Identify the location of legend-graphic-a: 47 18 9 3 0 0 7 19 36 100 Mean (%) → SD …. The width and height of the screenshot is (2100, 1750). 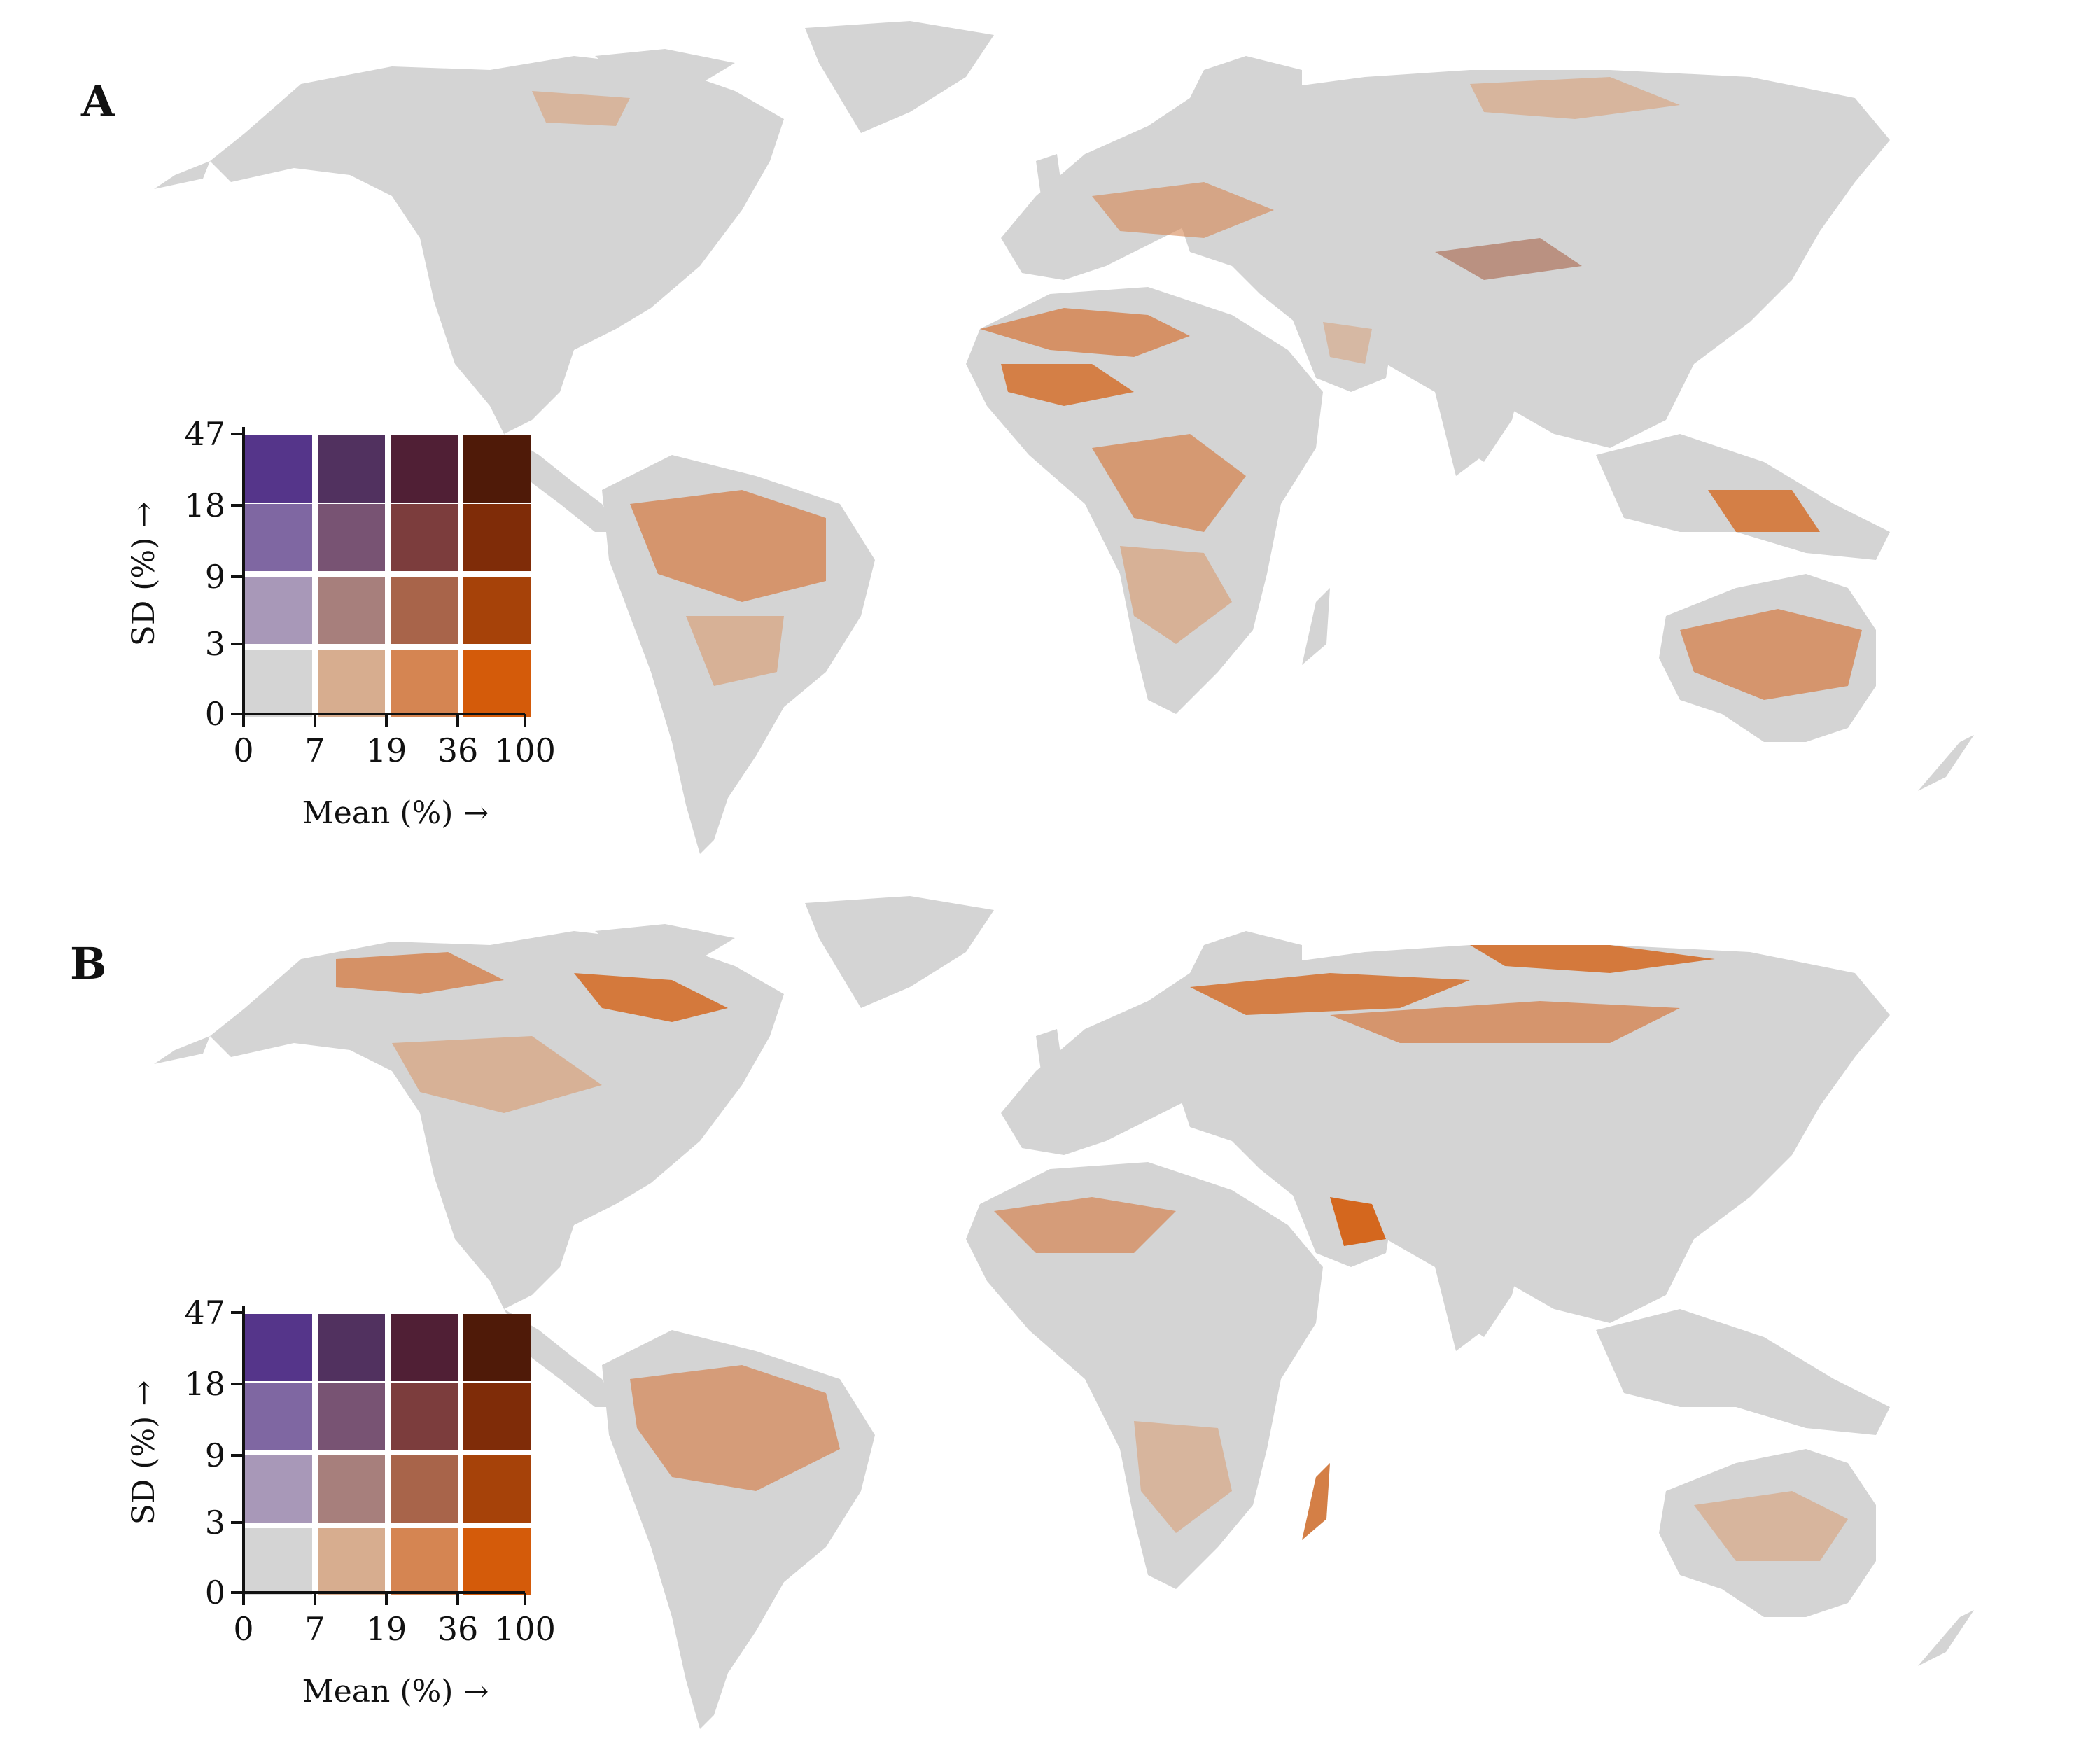
(341, 623).